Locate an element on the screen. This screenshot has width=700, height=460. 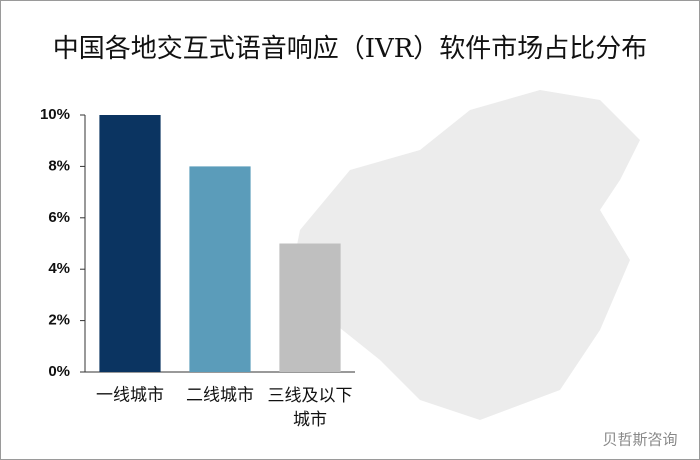
x-tick-label: 三线及以下城市 is located at coordinates (310, 408).